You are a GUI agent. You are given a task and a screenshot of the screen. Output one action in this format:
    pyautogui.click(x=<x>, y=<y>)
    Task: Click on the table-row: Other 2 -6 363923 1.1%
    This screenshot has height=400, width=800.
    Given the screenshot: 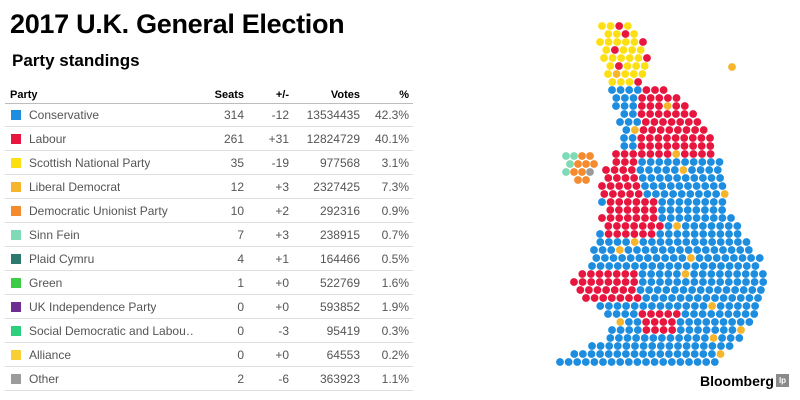 What is the action you would take?
    pyautogui.click(x=209, y=378)
    